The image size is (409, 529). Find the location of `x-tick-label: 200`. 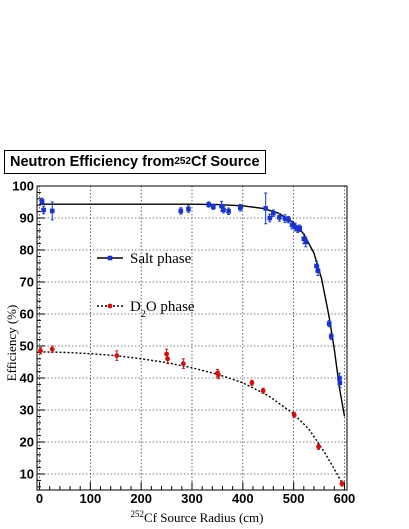

x-tick-label: 200 is located at coordinates (141, 498).